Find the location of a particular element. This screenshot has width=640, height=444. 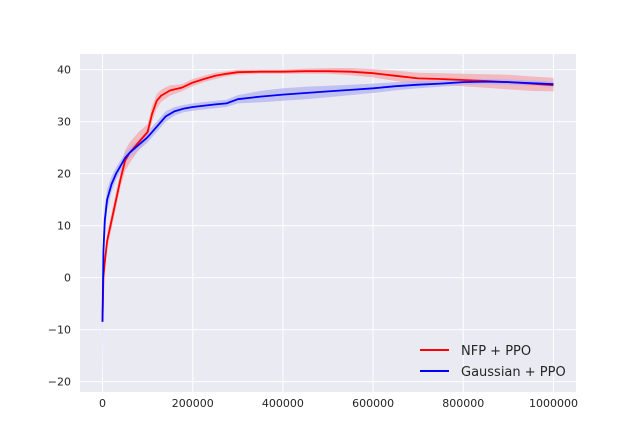

y-tick-label: 20 is located at coordinates (64, 174).